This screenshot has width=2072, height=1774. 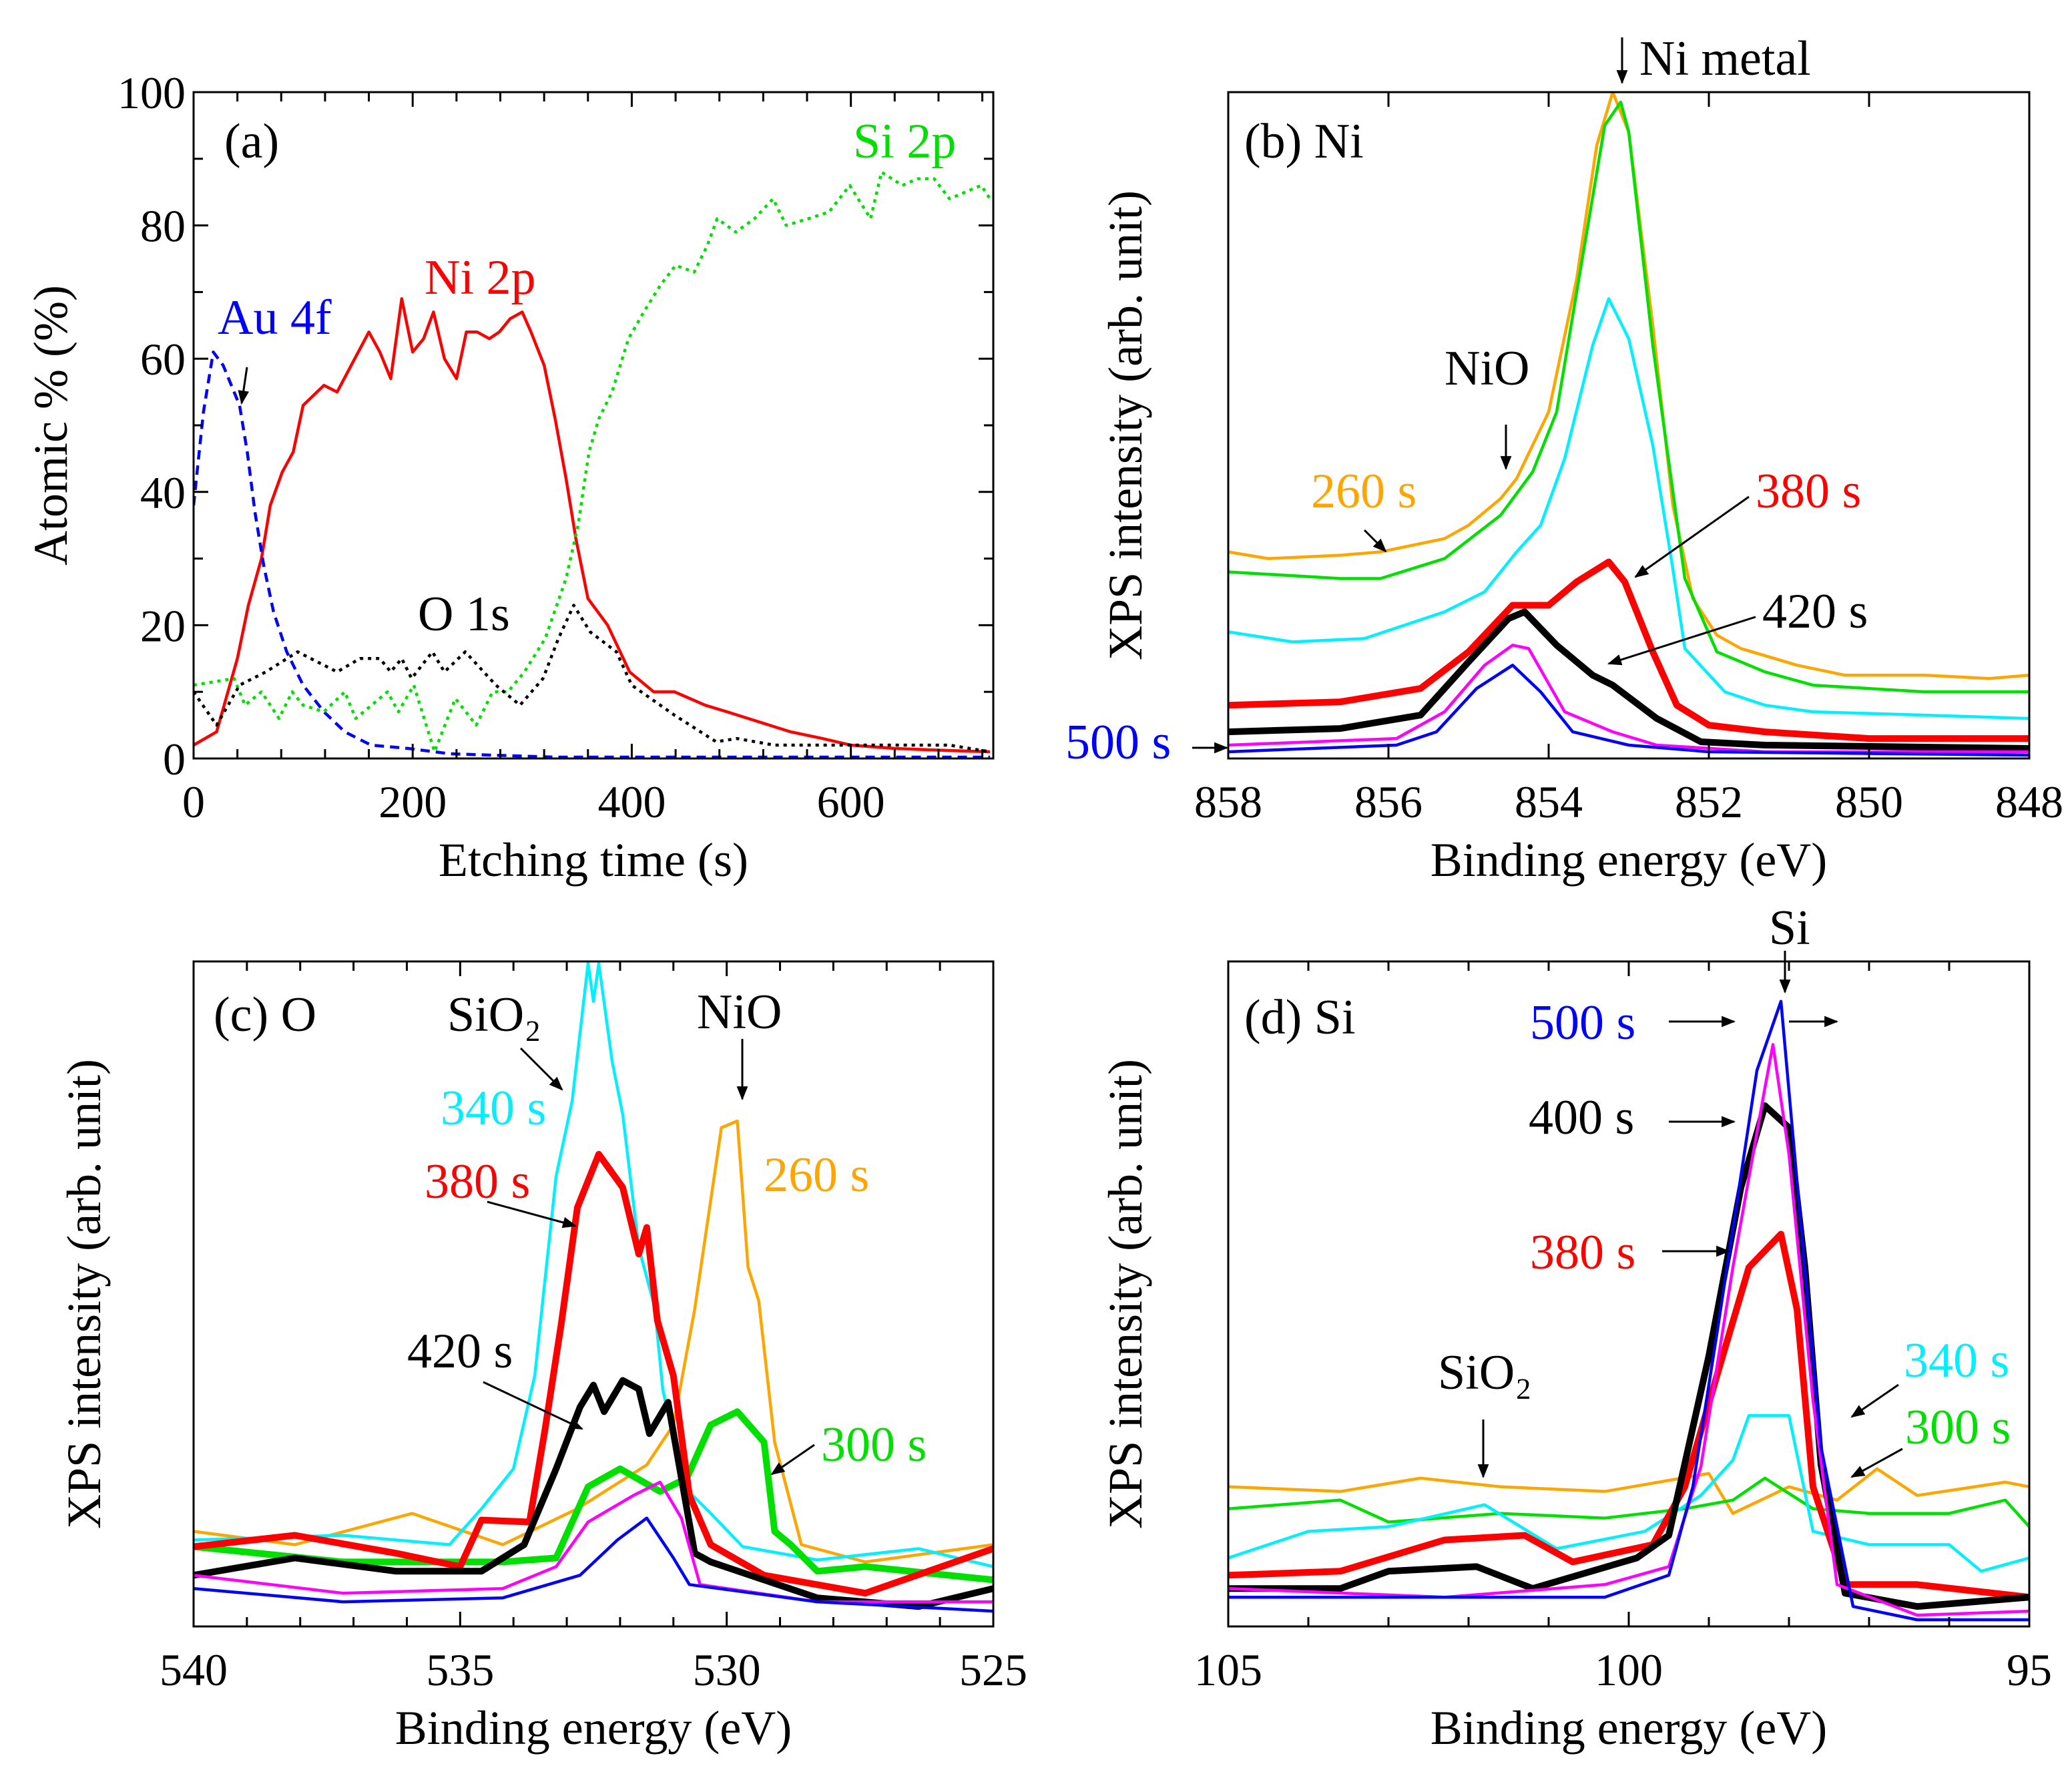 I want to click on x-tick-label: 600, so click(x=851, y=802).